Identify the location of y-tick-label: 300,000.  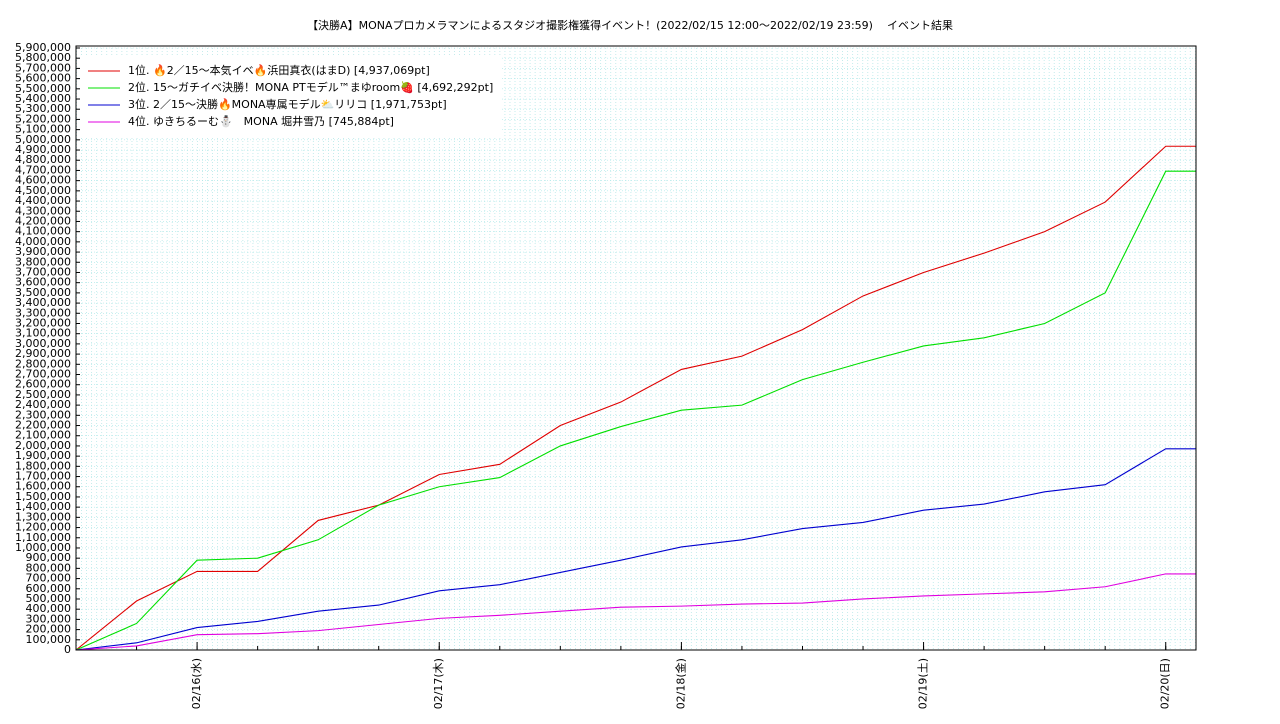
(49, 618).